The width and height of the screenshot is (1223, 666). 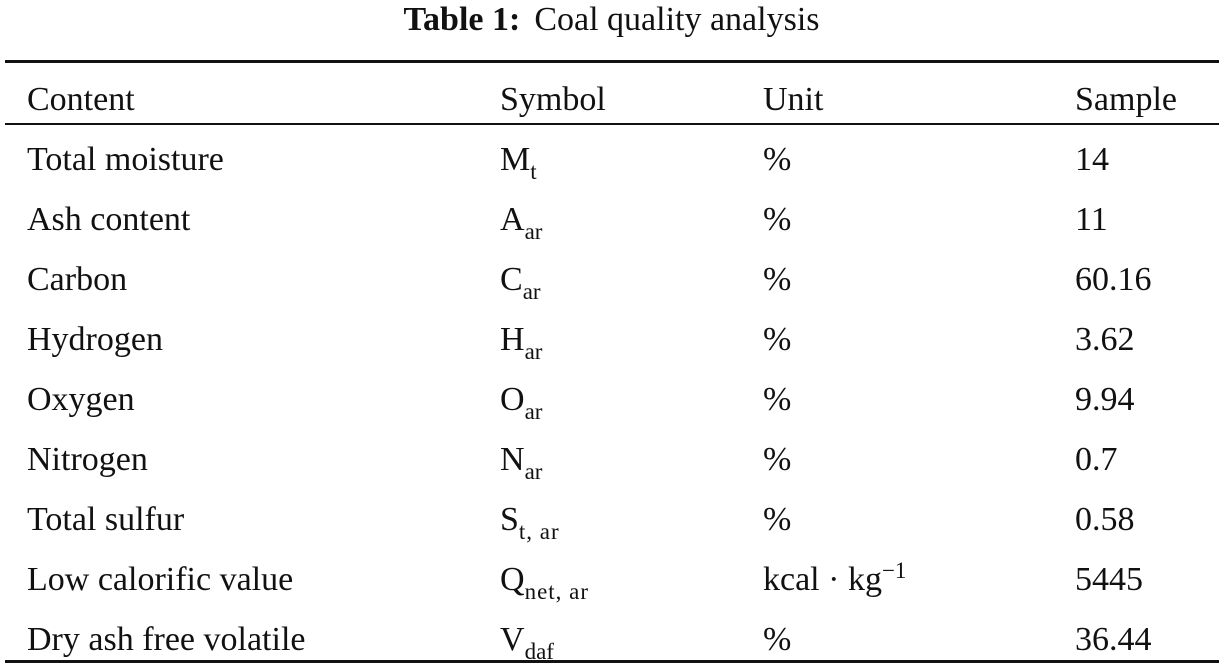 I want to click on header-sample: Sample, so click(x=1126, y=99).